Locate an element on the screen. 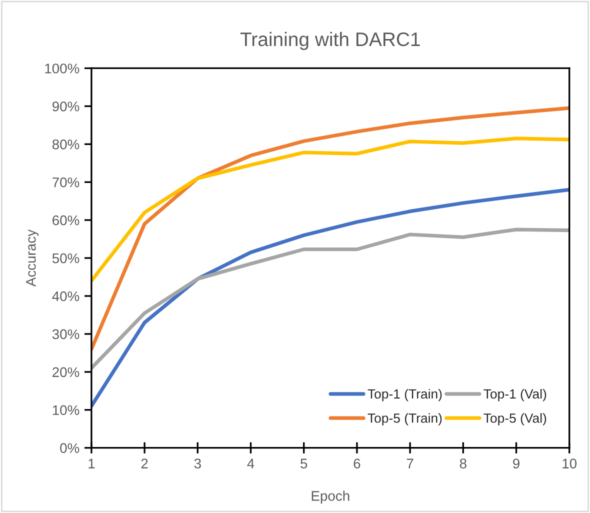  legend-label: Top-5 (Val) is located at coordinates (515, 419).